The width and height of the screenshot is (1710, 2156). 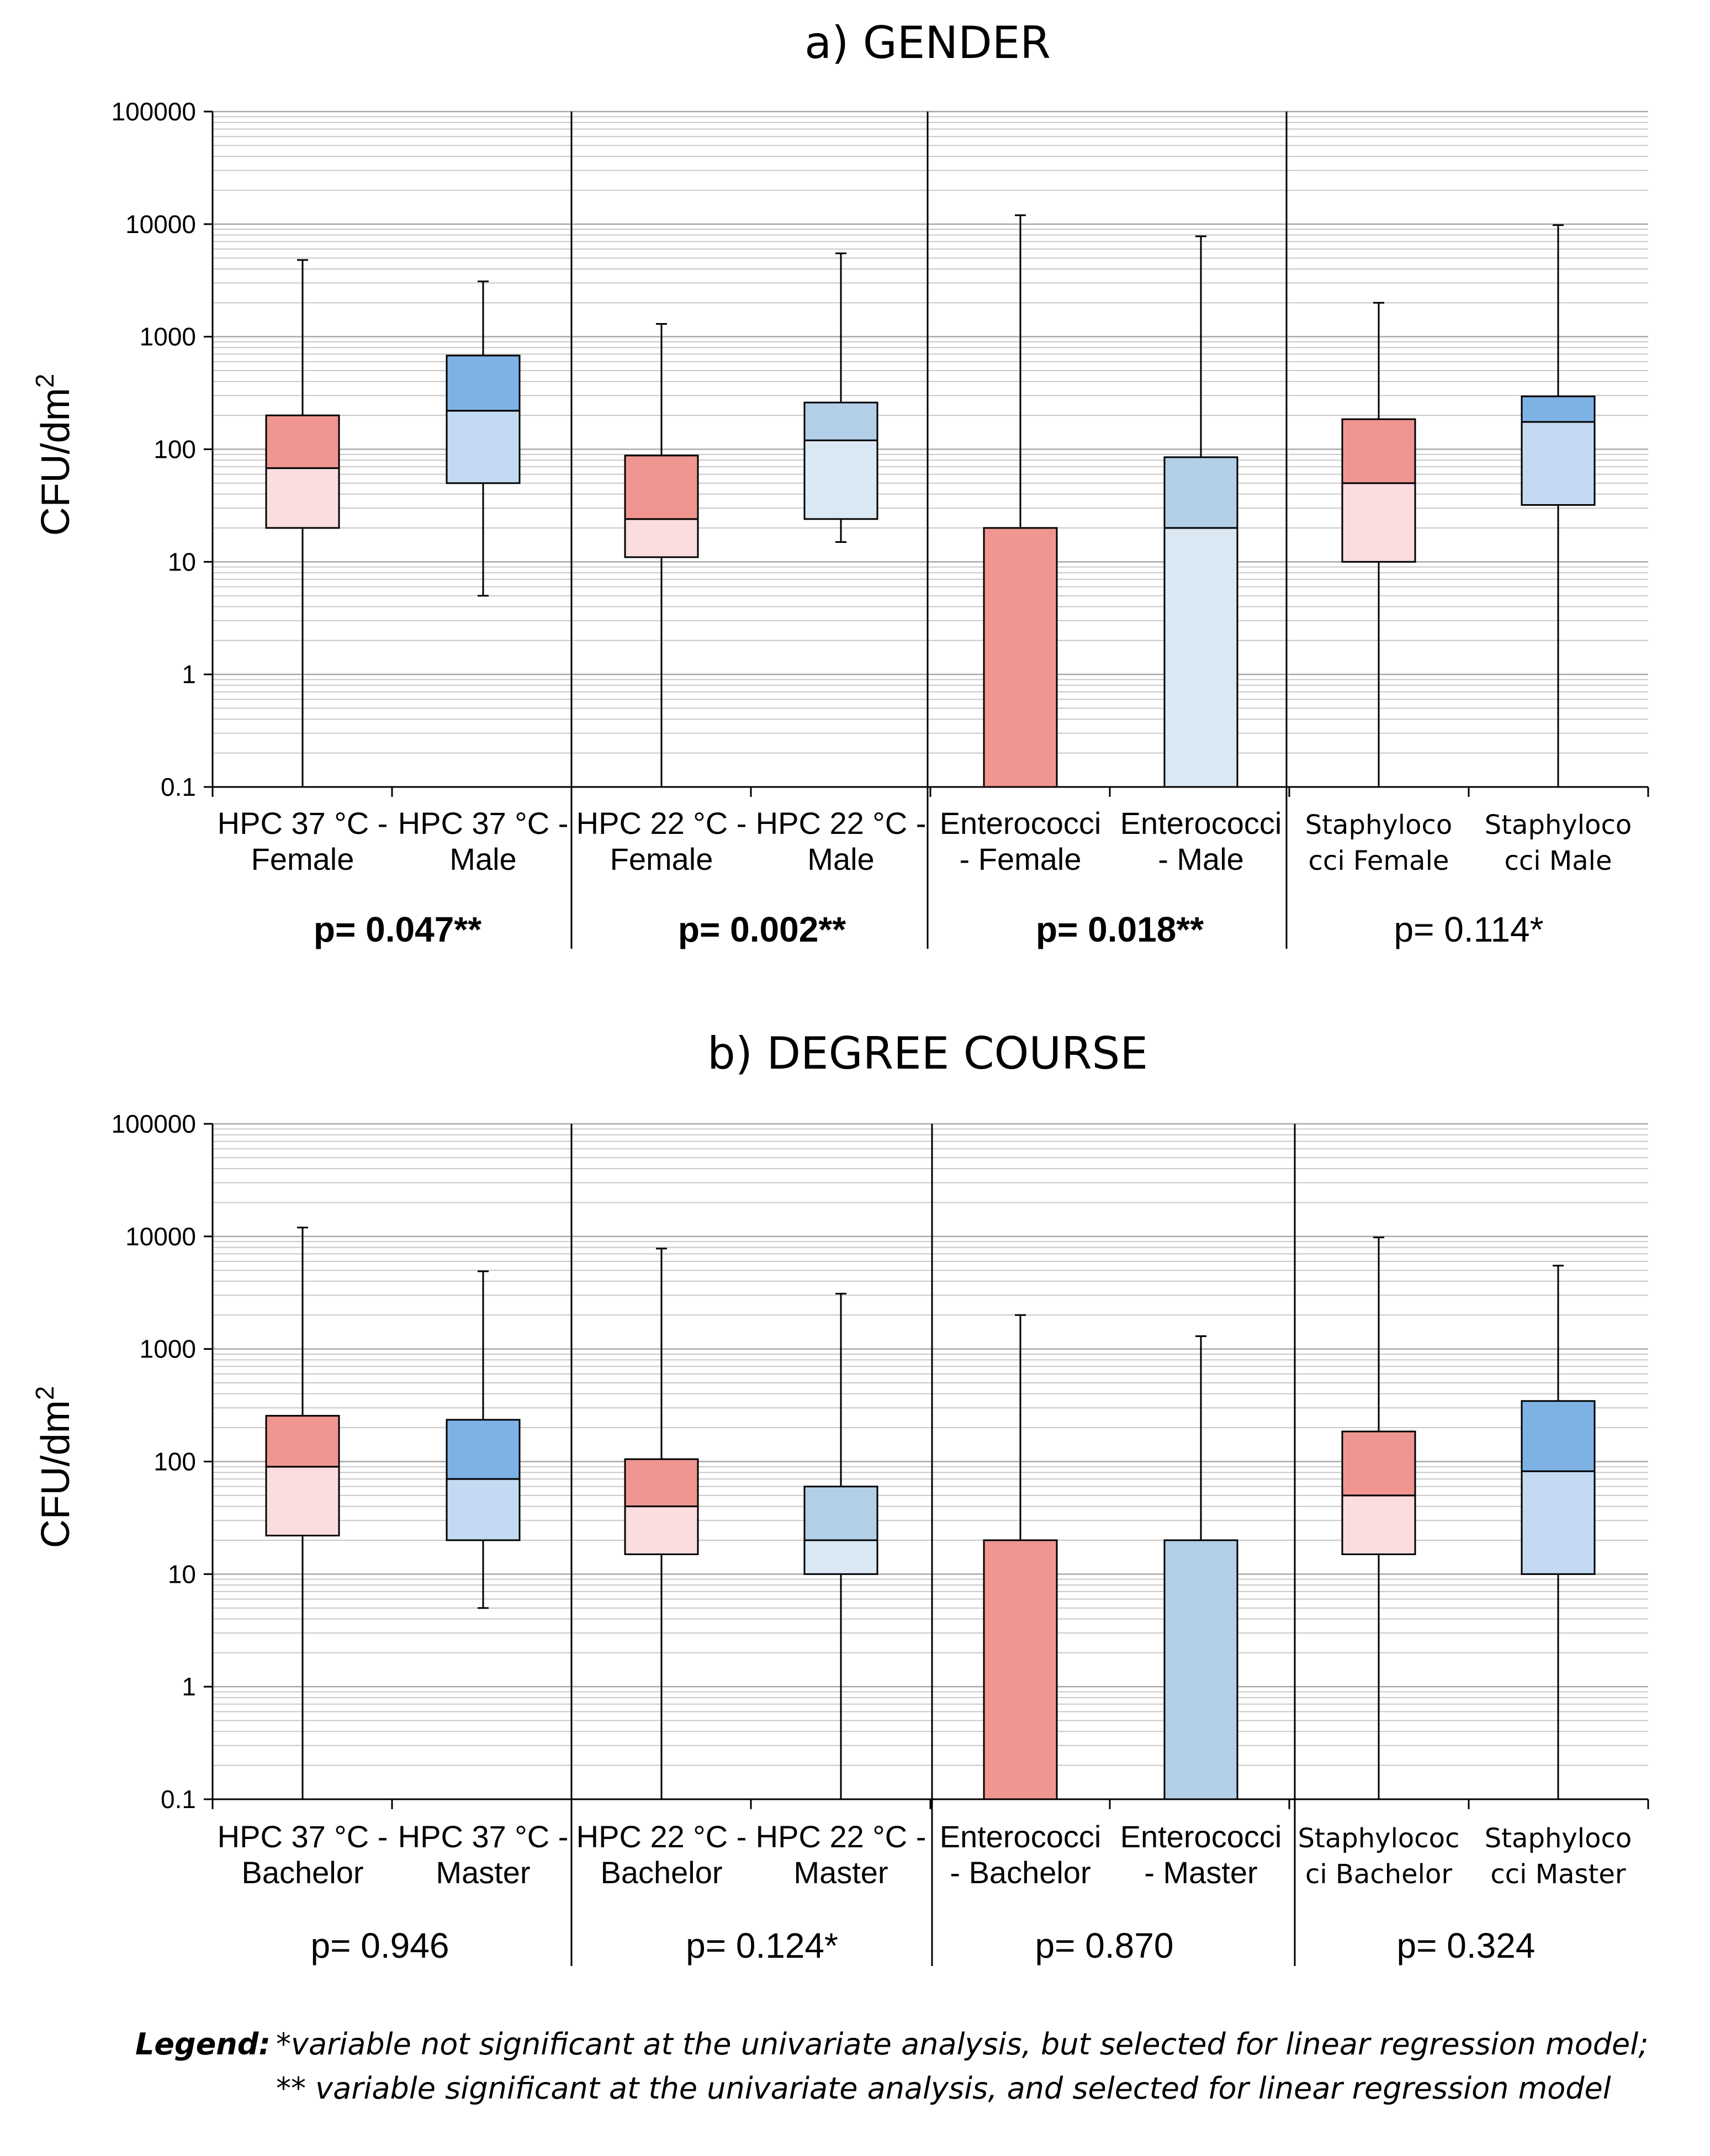 I want to click on y-tick-label: 100, so click(x=174, y=449).